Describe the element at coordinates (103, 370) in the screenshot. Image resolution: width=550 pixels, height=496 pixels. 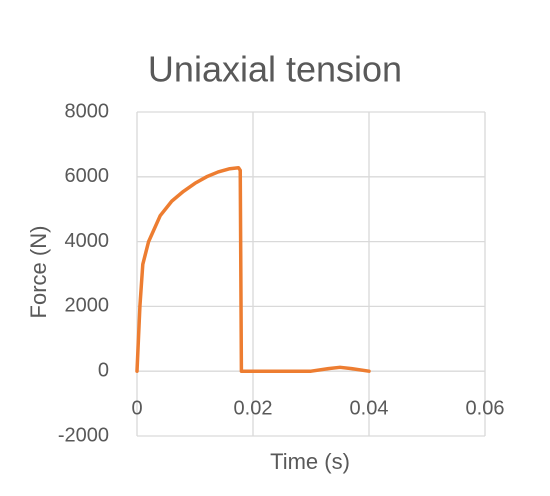
I see `y-tick-label: 0` at that location.